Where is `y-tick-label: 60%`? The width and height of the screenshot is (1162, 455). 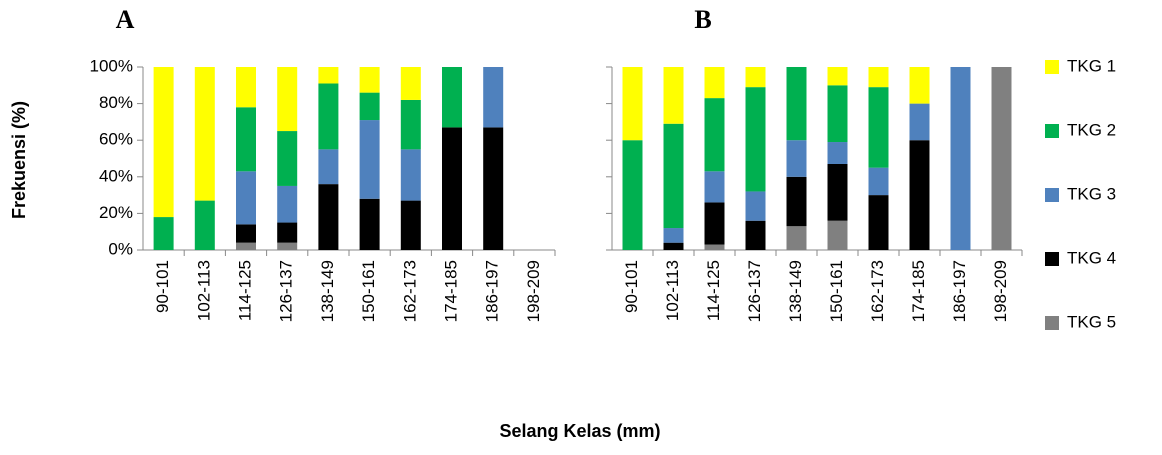
y-tick-label: 60% is located at coordinates (116, 139).